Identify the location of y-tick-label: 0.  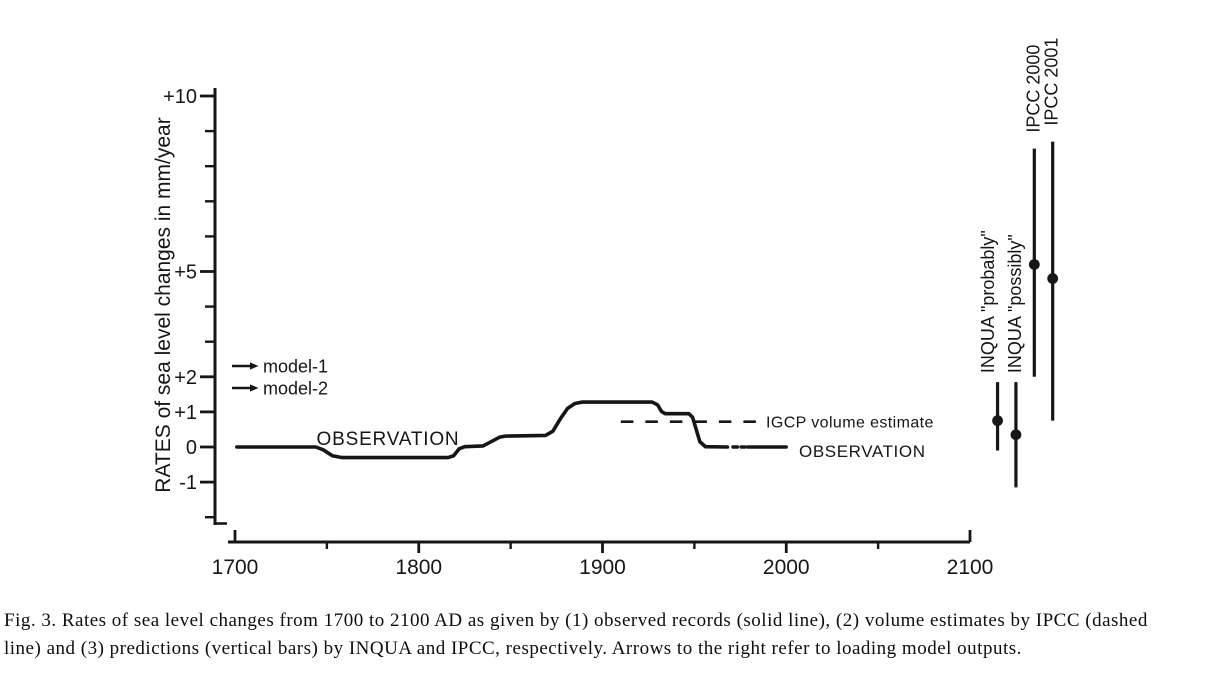
(191, 448).